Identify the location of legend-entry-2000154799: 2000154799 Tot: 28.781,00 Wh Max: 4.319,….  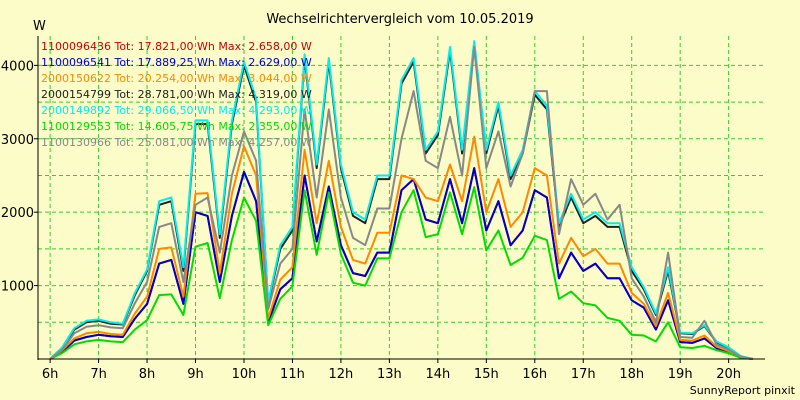
(176, 94).